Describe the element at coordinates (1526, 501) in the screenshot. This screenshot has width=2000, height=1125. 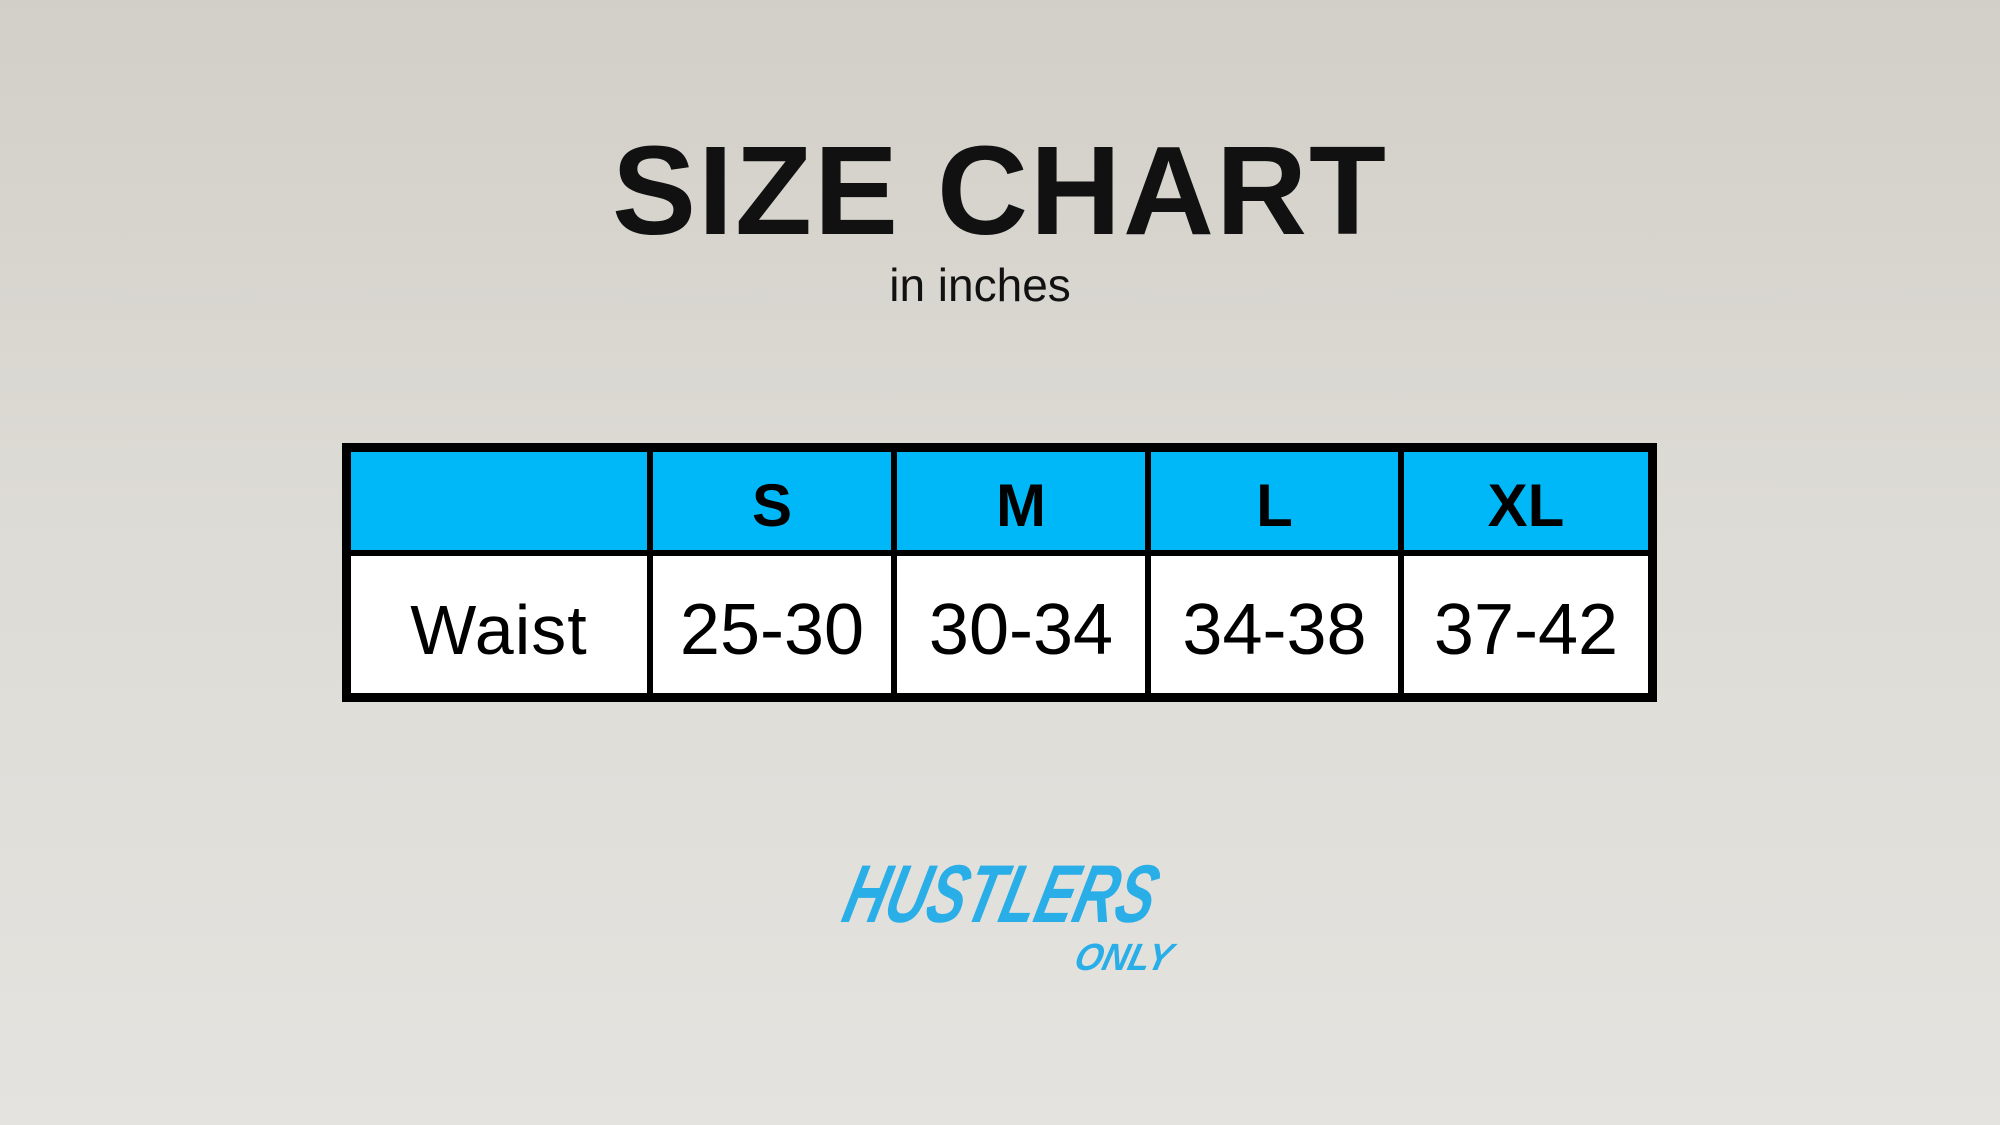
I see `header-cell-xl: XL` at that location.